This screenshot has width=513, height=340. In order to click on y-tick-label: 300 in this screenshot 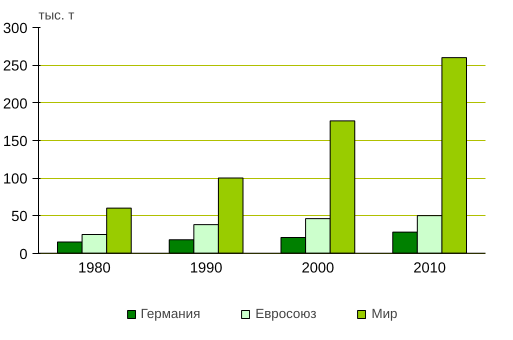, I will do `click(15, 29)`.